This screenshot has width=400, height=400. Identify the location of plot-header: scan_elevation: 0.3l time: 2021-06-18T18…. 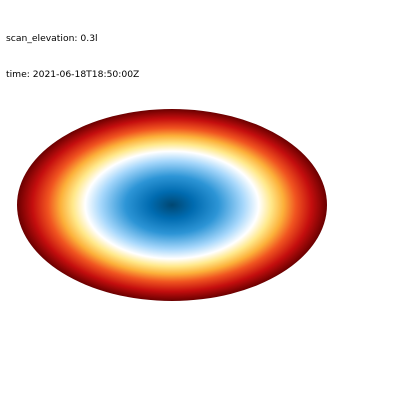
(72, 51).